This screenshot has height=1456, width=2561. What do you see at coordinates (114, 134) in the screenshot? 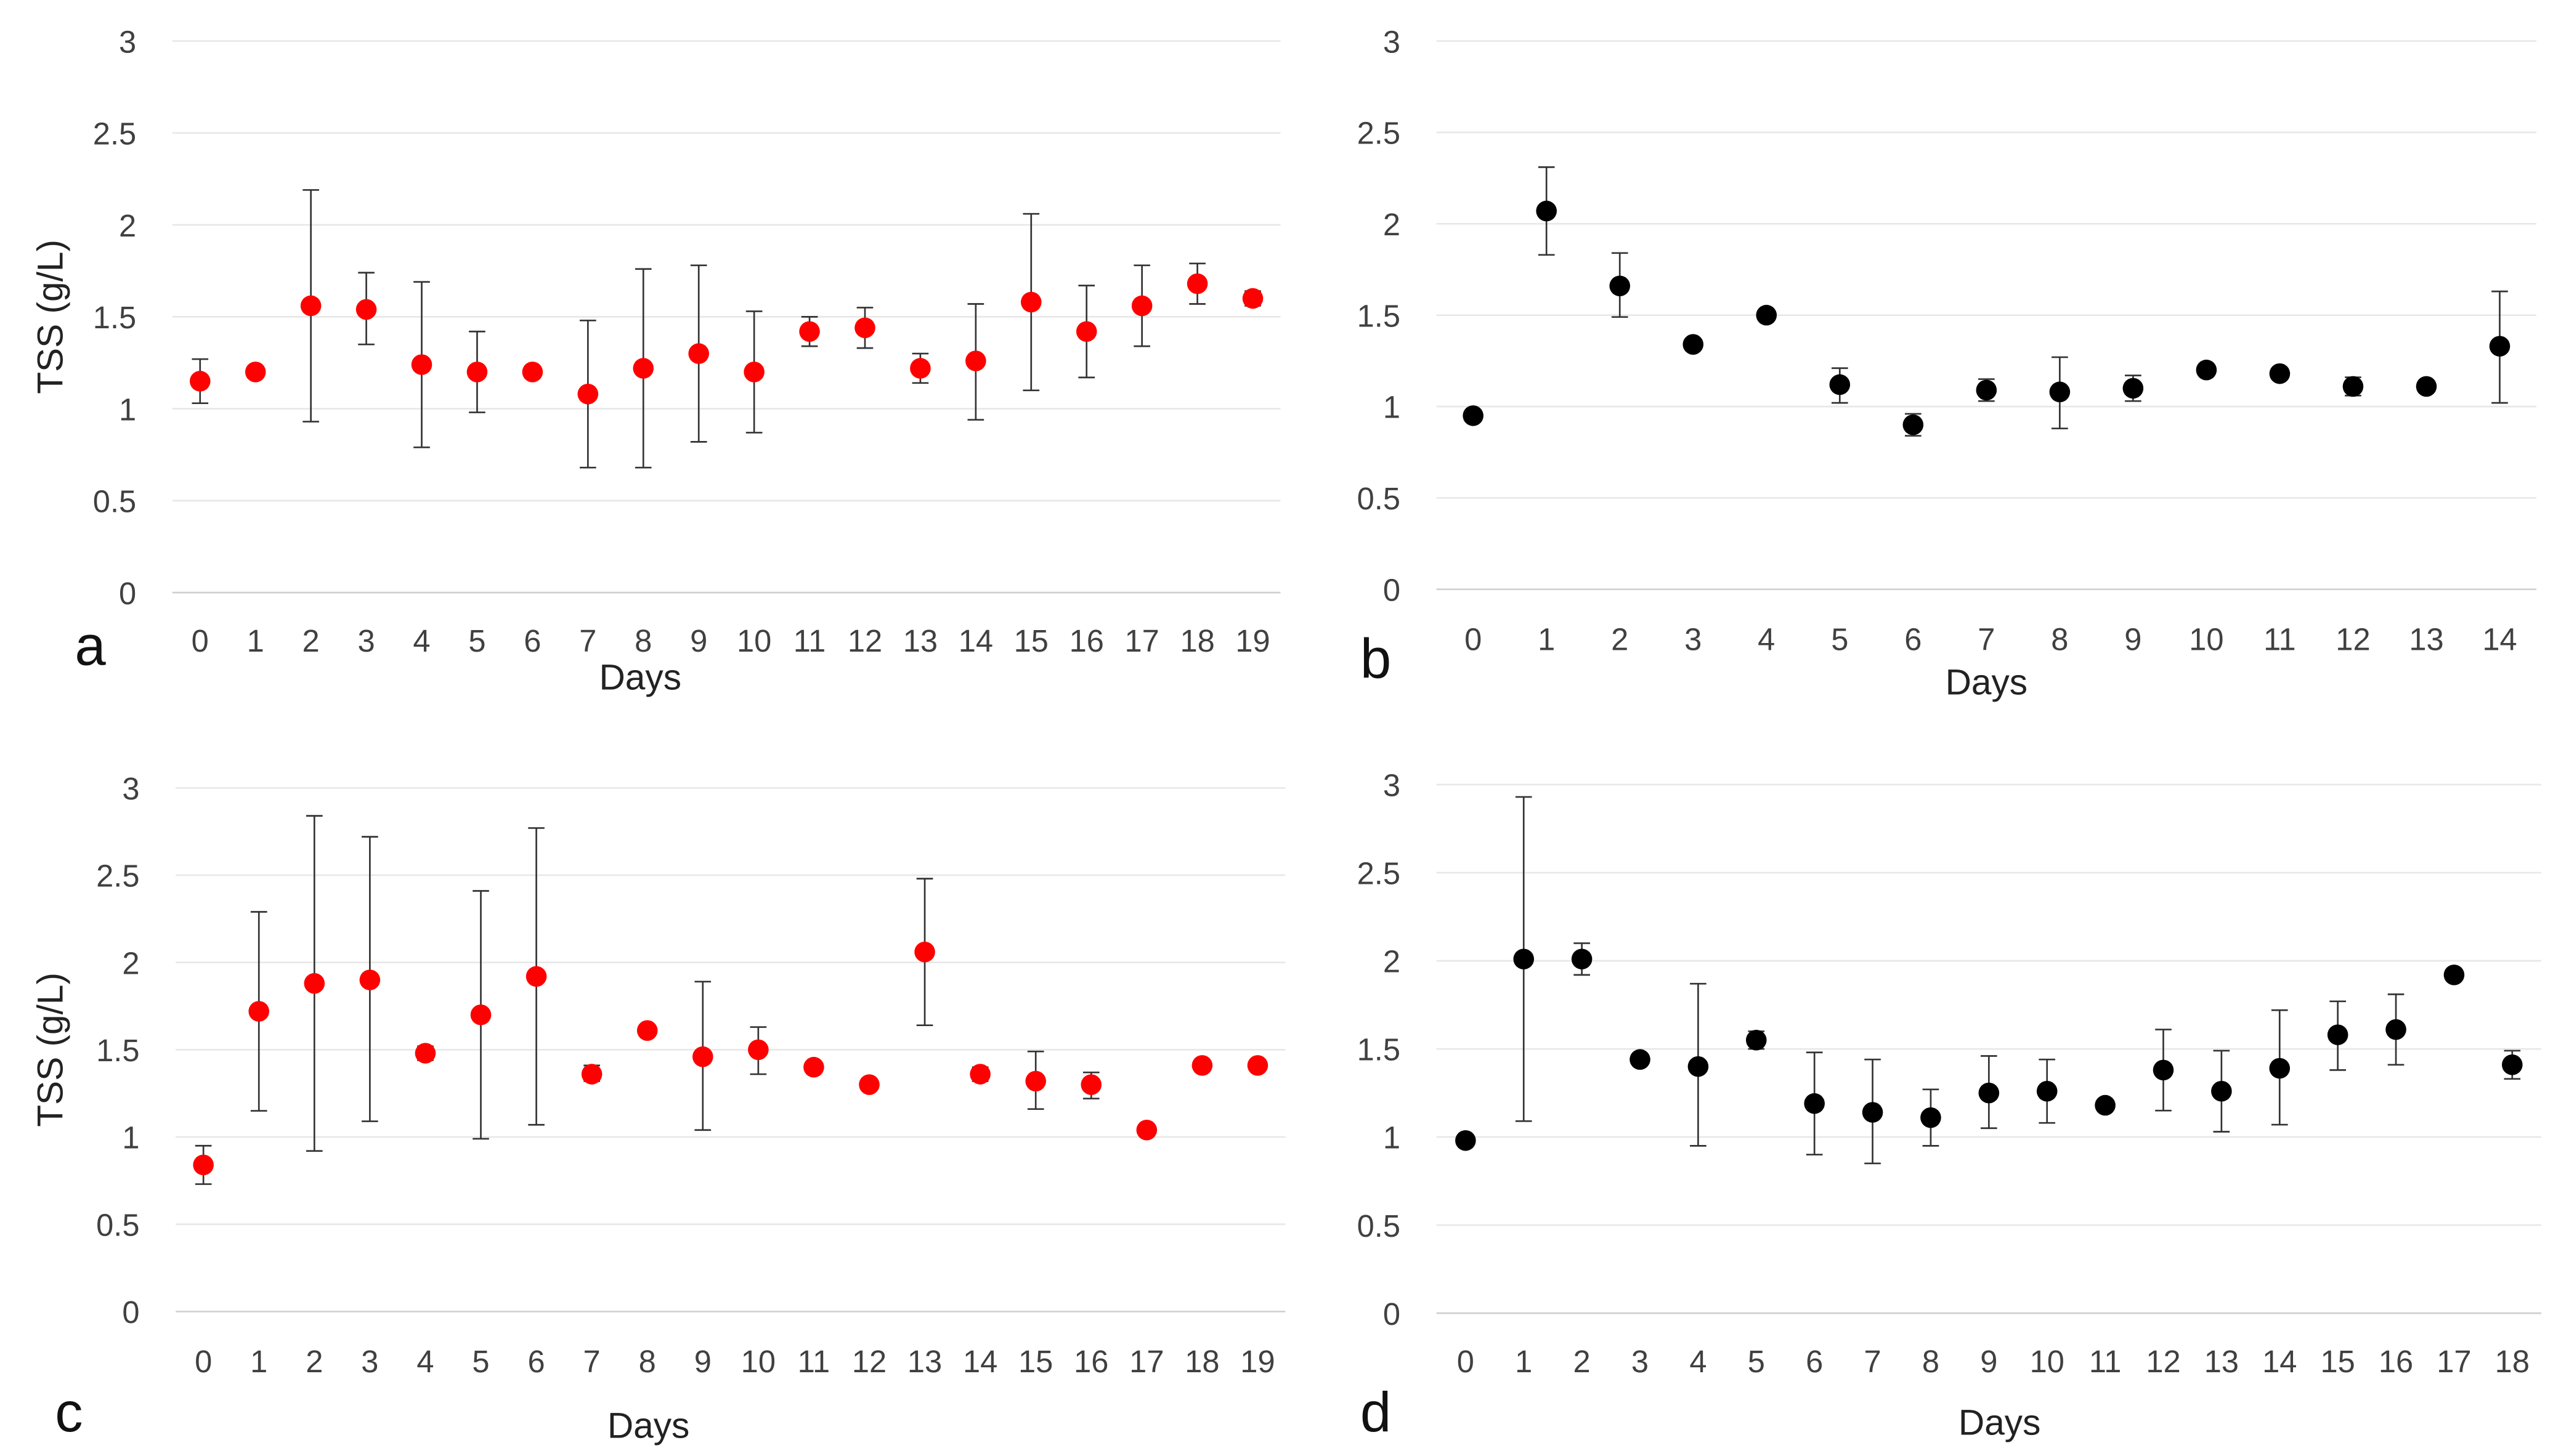
I see `y-tick-label: 2.5` at bounding box center [114, 134].